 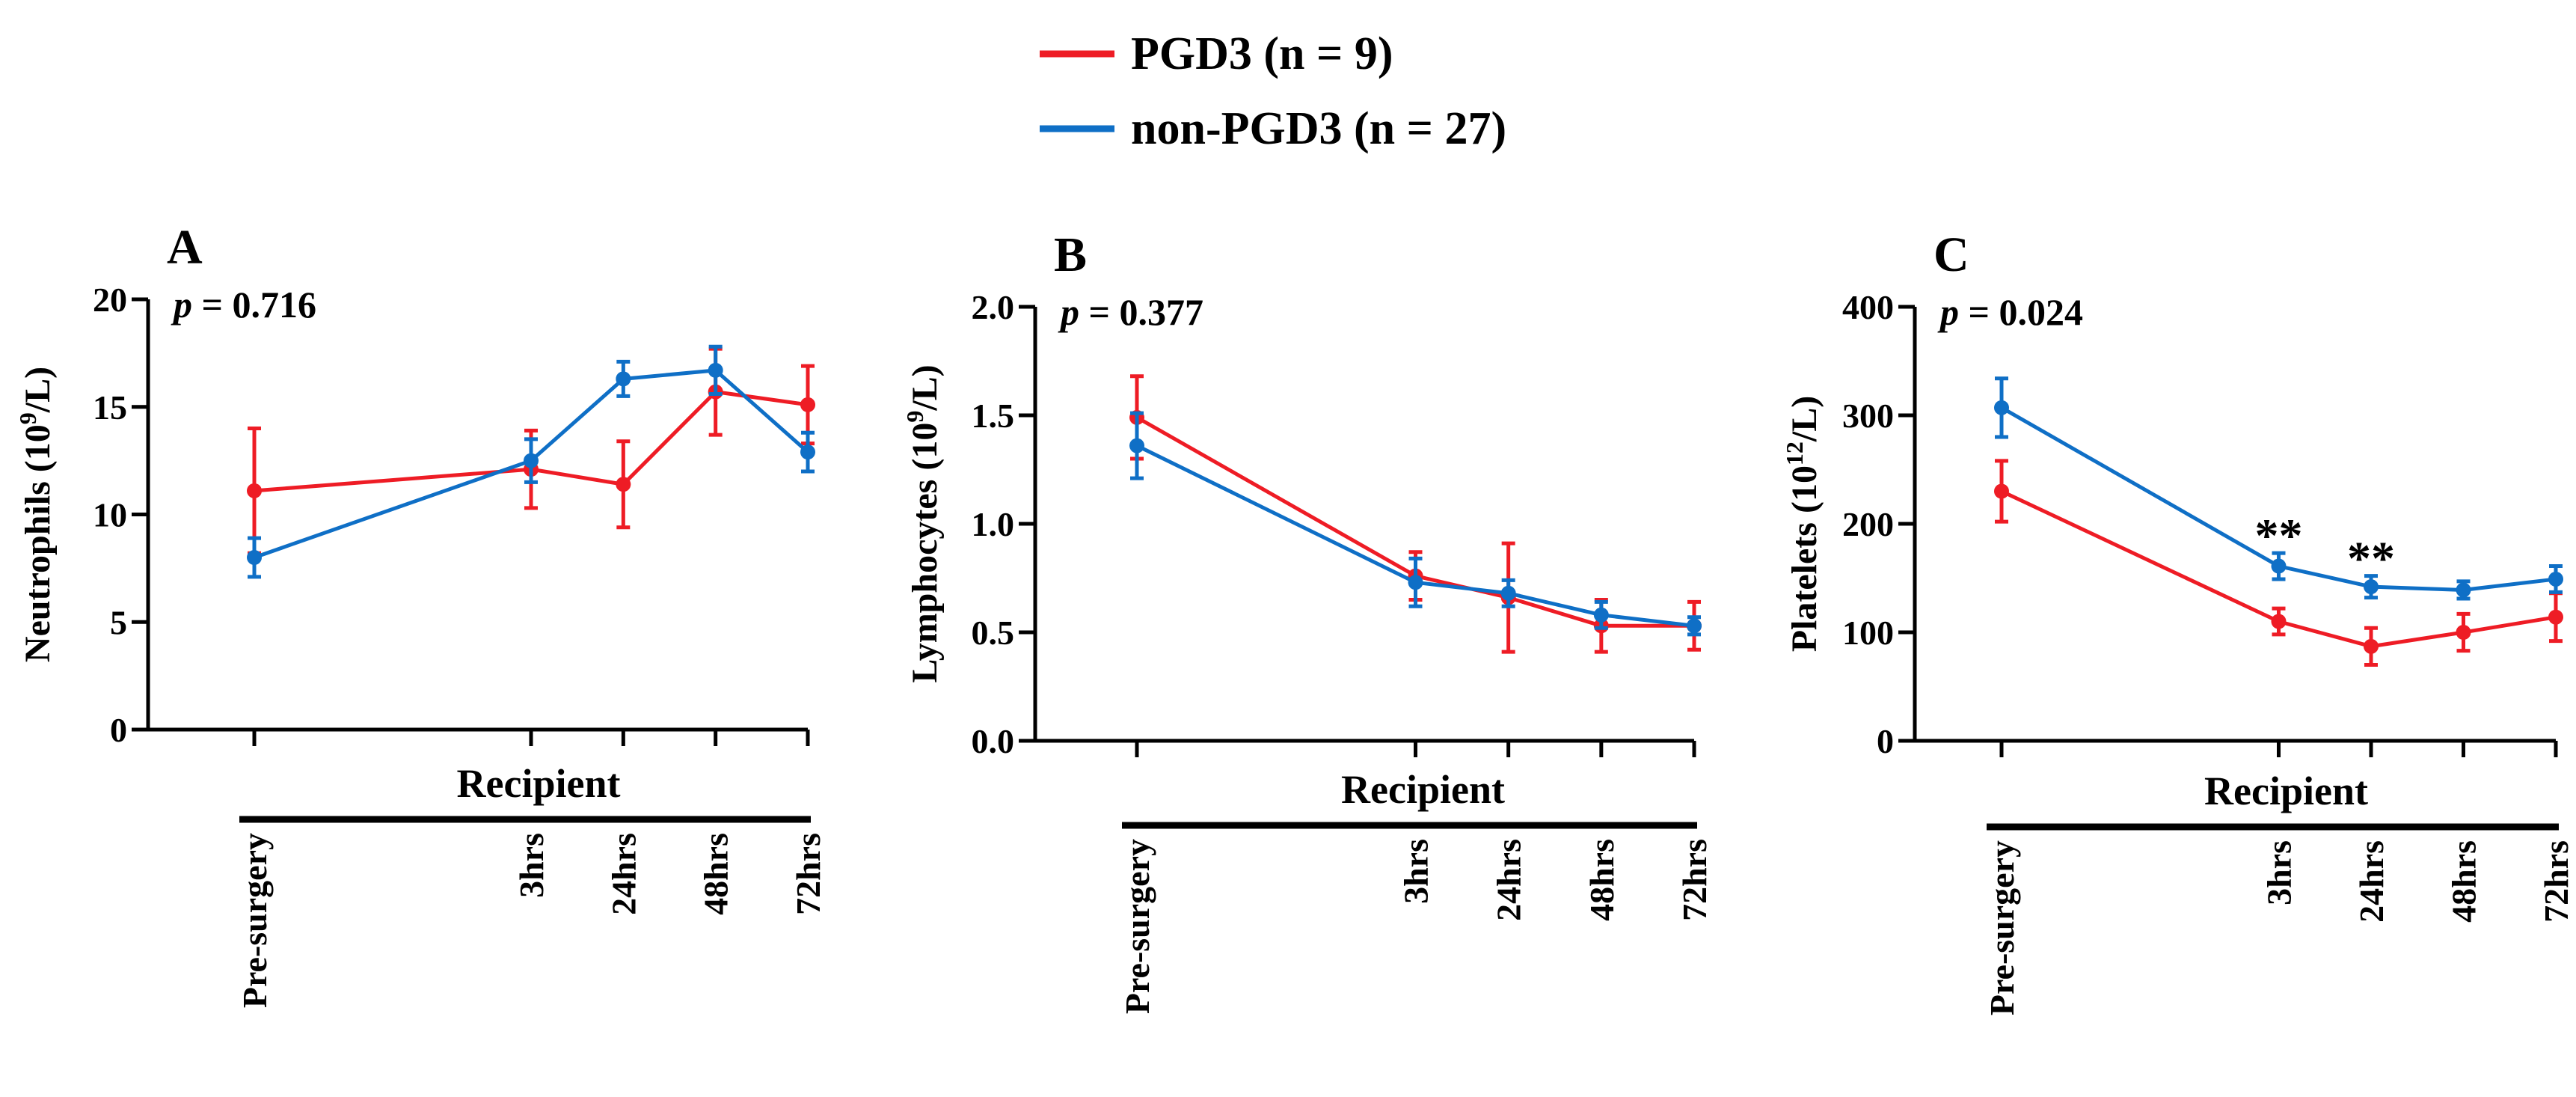 What do you see at coordinates (993, 416) in the screenshot?
I see `y-tick-label: 1.5` at bounding box center [993, 416].